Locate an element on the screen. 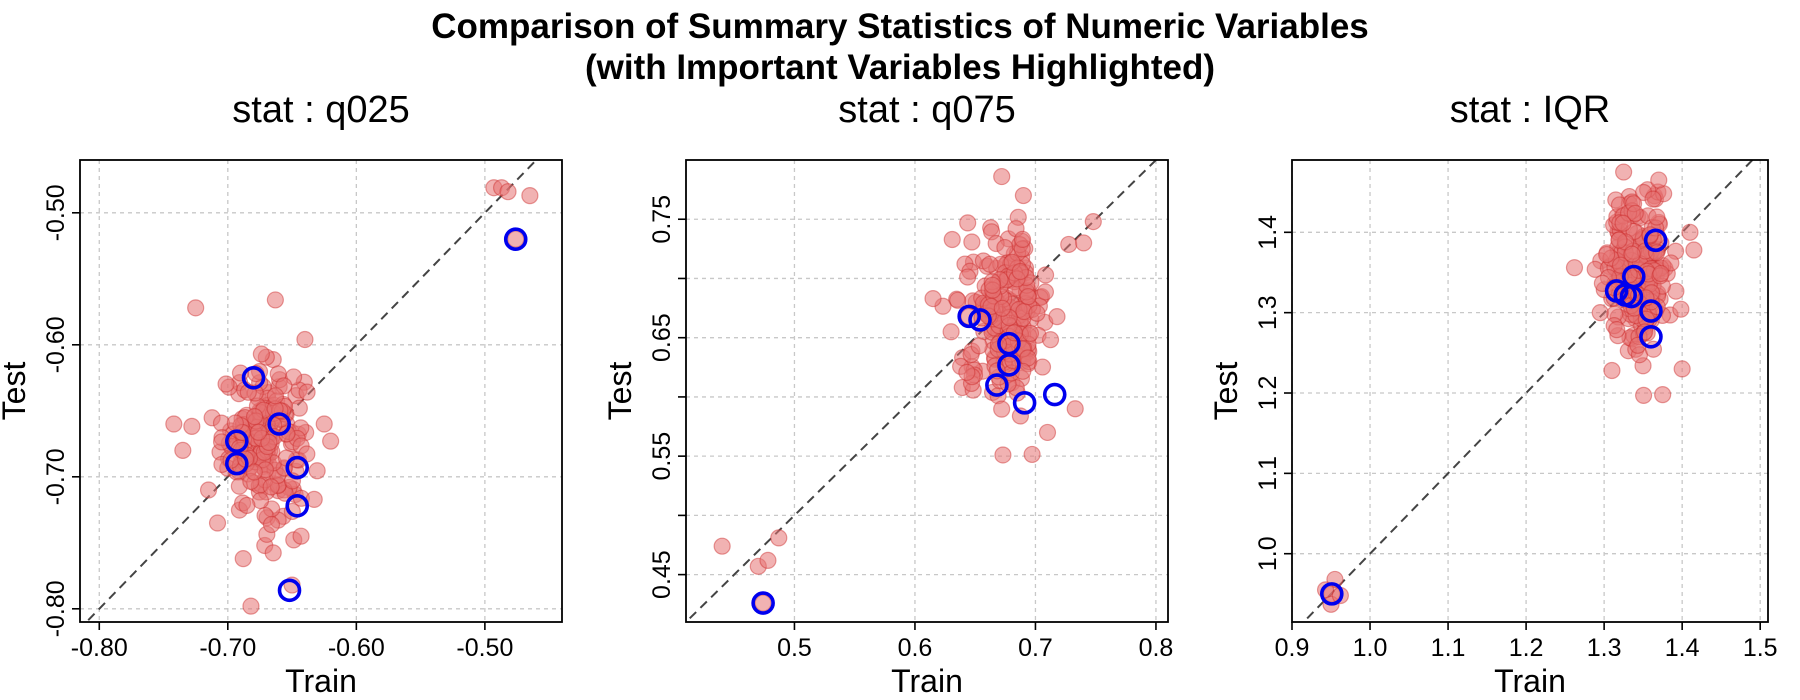  y-tick-label: 0.65 is located at coordinates (662, 337).